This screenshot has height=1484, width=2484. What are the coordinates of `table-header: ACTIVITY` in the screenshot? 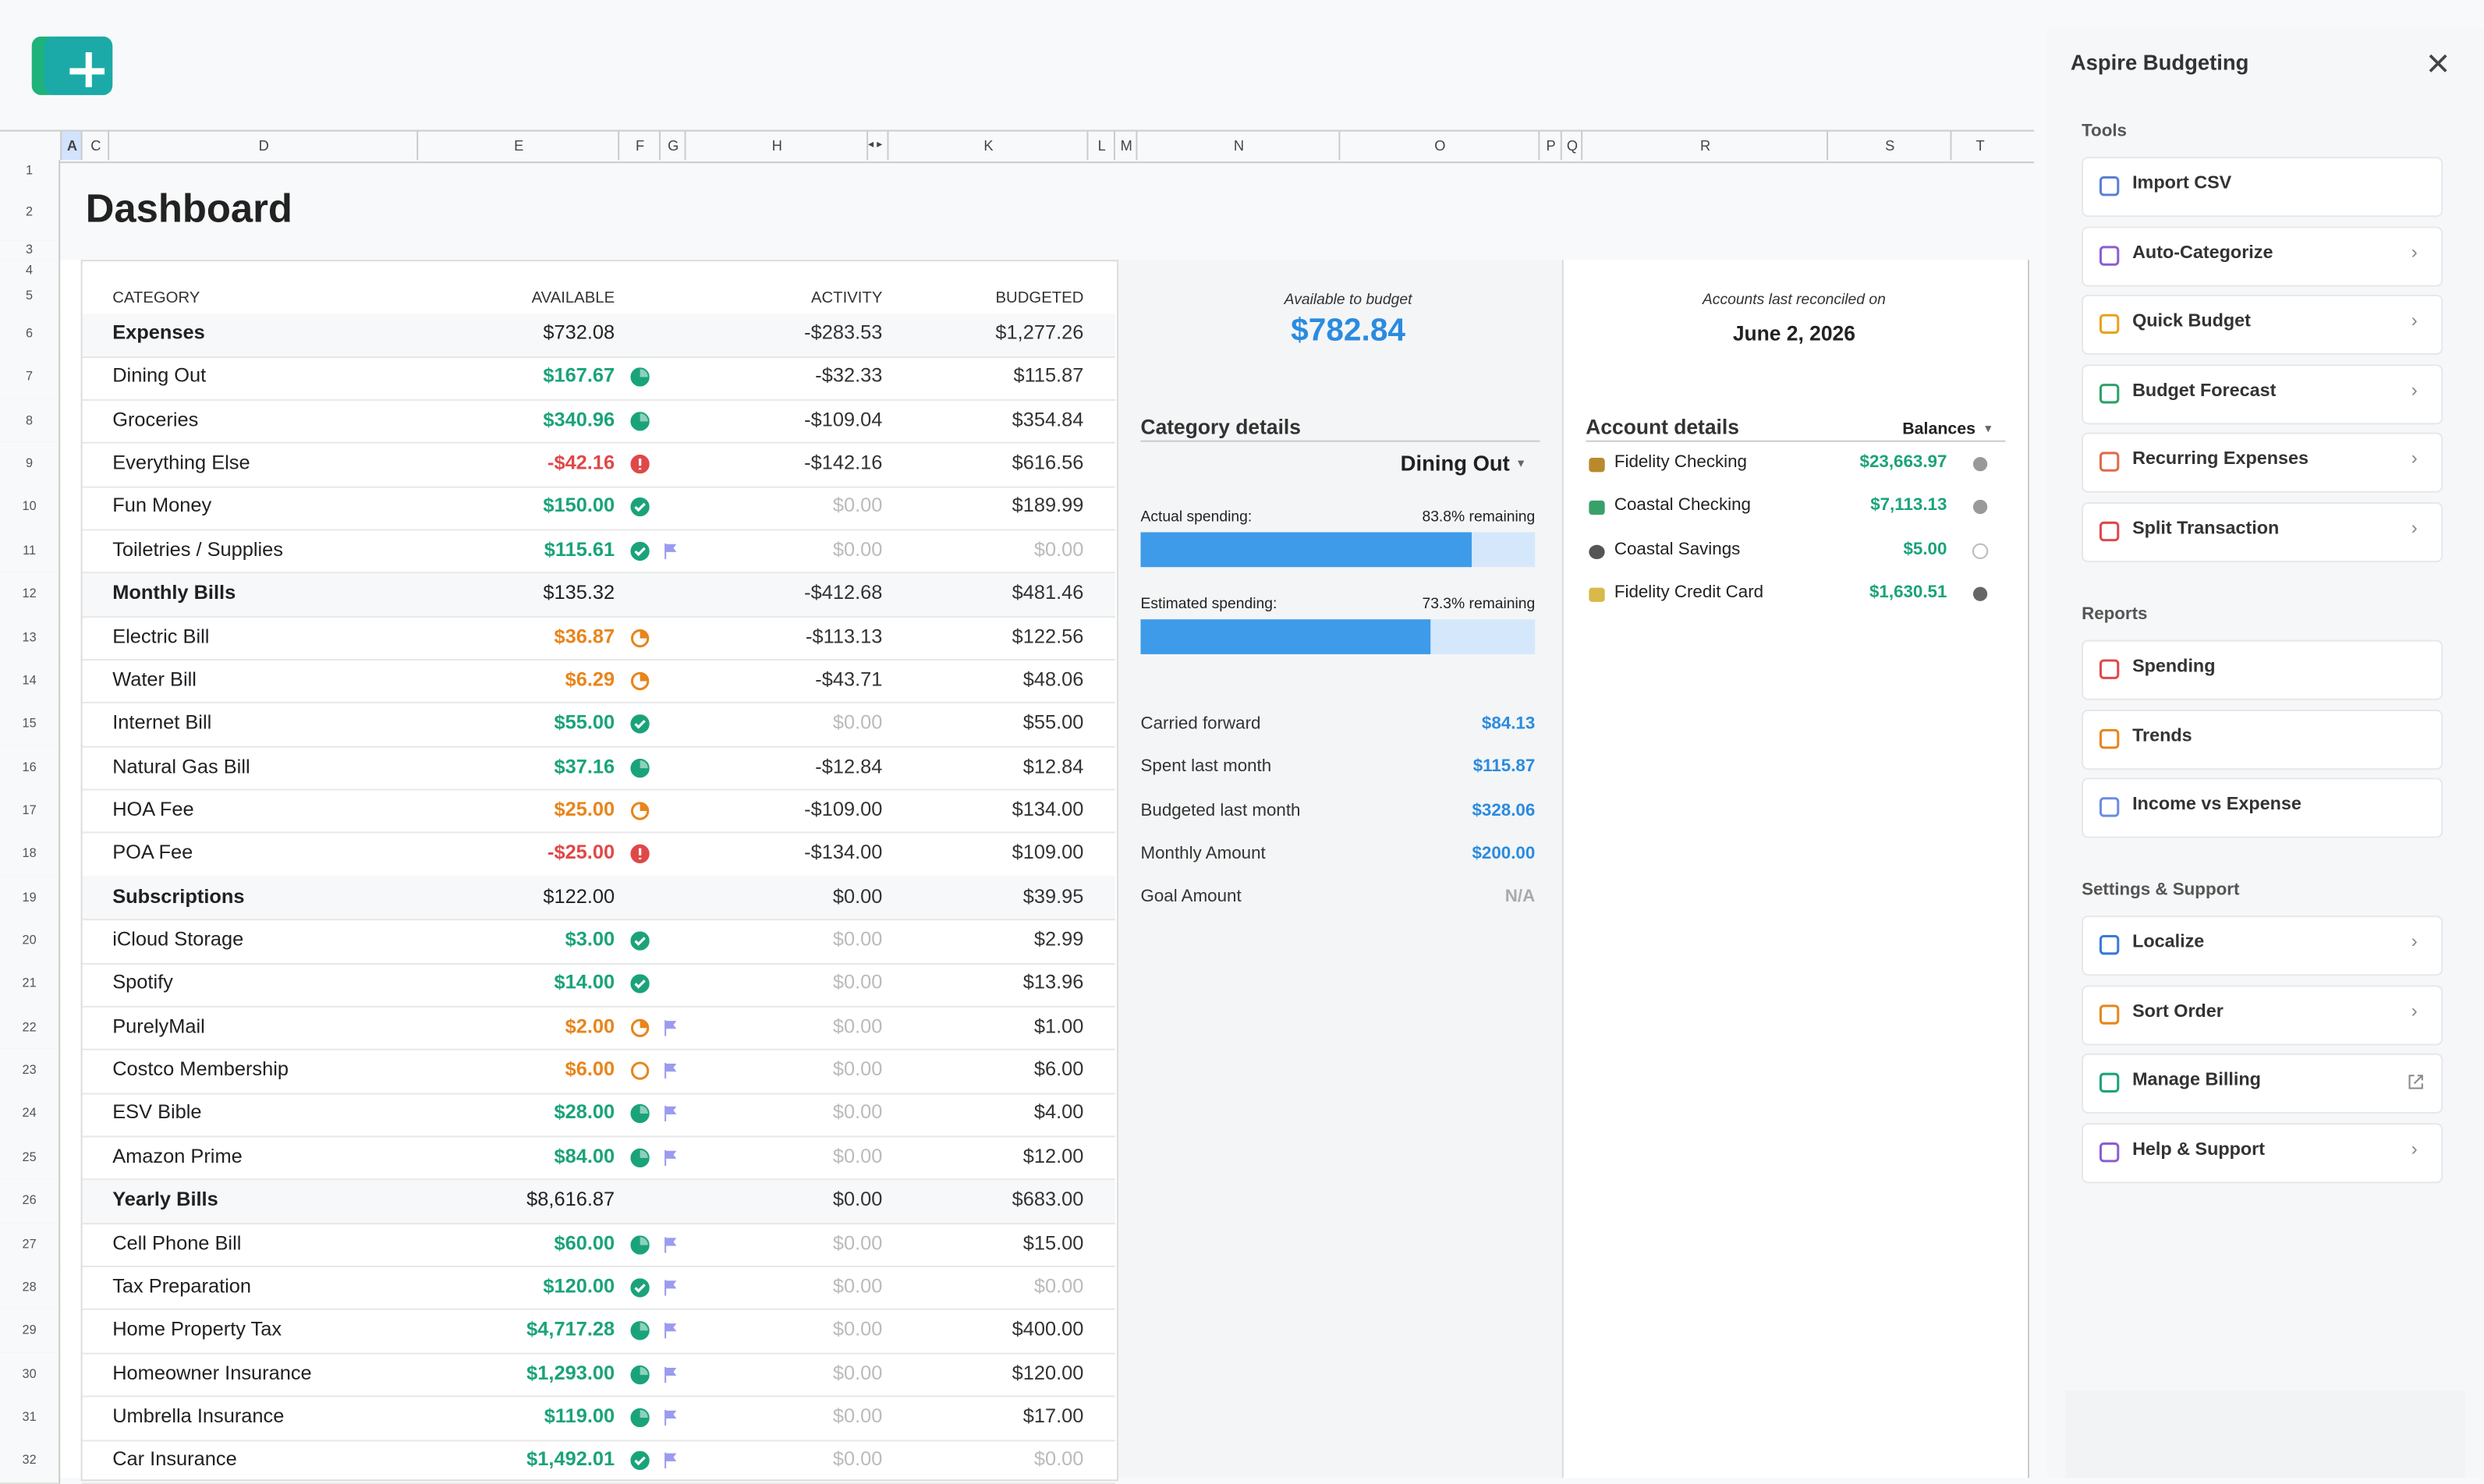 It's located at (846, 298).